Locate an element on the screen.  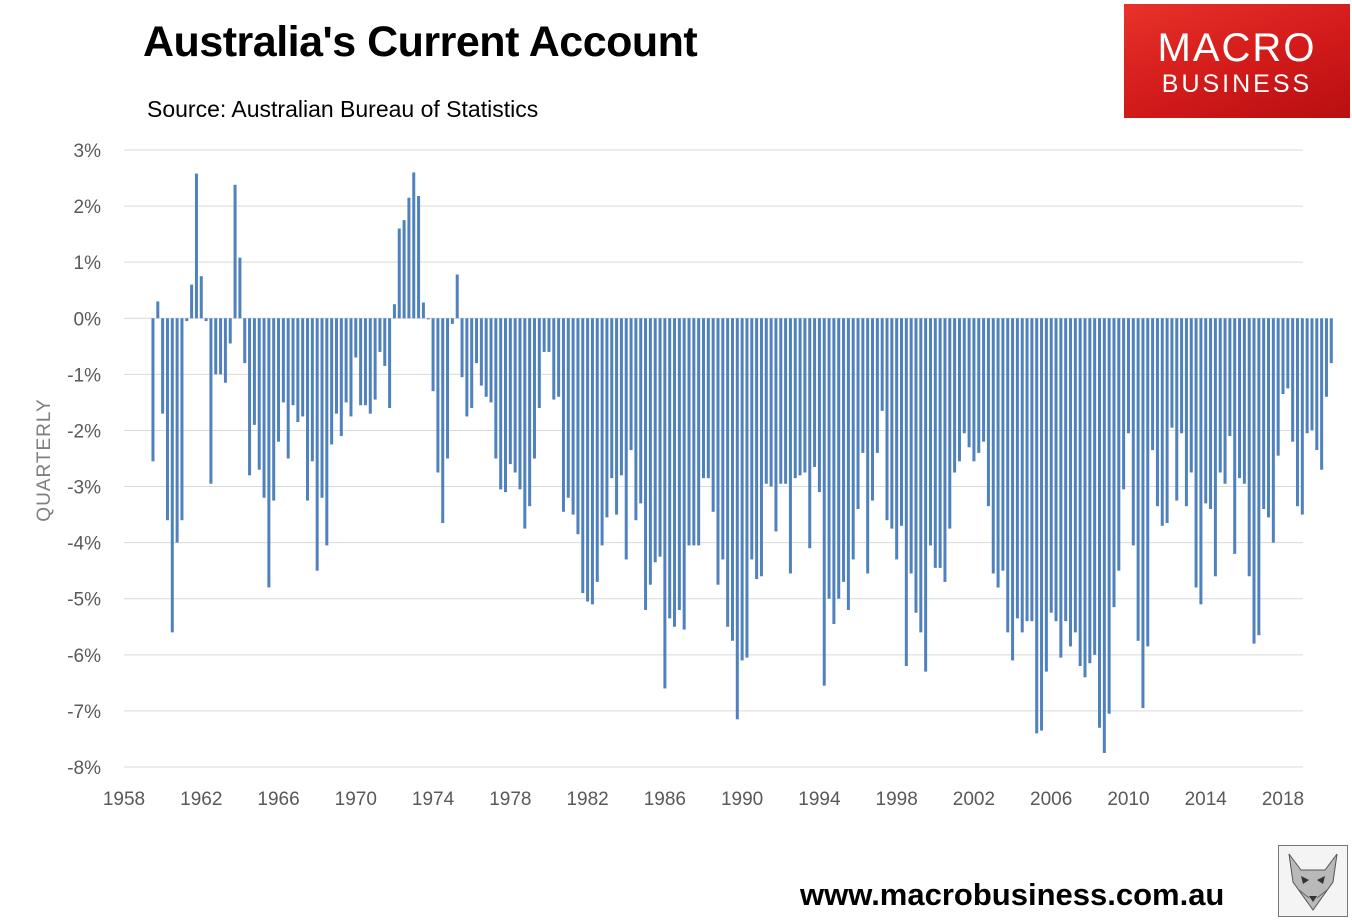
logo-line-2: BUSINESS is located at coordinates (1237, 84).